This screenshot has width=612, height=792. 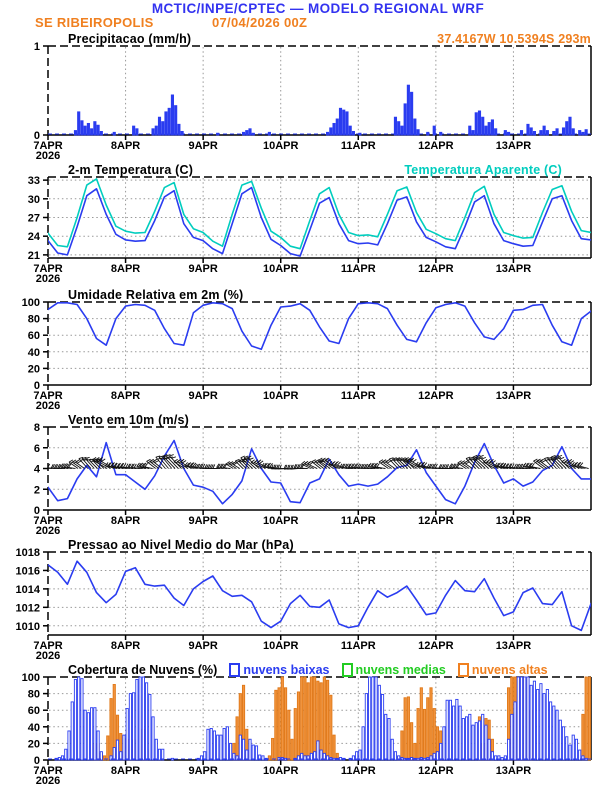 What do you see at coordinates (28, 571) in the screenshot?
I see `svg-text: 1016` at bounding box center [28, 571].